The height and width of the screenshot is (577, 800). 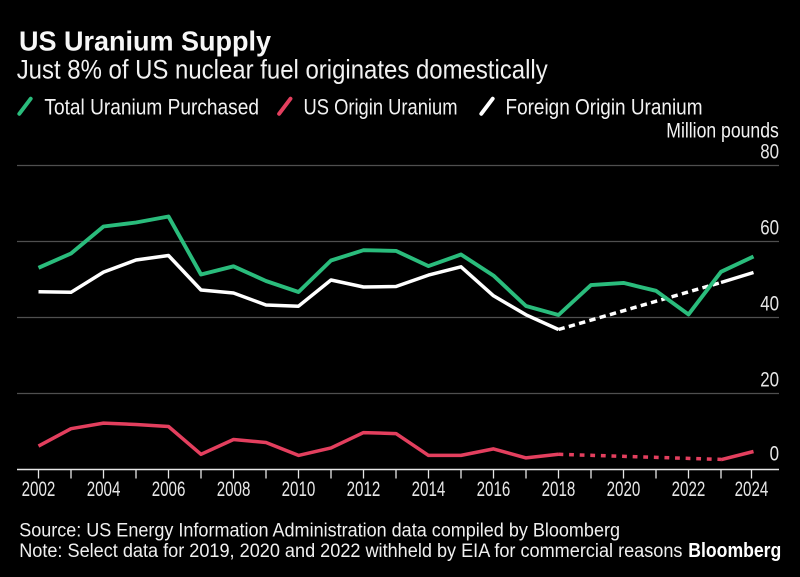 What do you see at coordinates (169, 489) in the screenshot?
I see `svg-text: 2006` at bounding box center [169, 489].